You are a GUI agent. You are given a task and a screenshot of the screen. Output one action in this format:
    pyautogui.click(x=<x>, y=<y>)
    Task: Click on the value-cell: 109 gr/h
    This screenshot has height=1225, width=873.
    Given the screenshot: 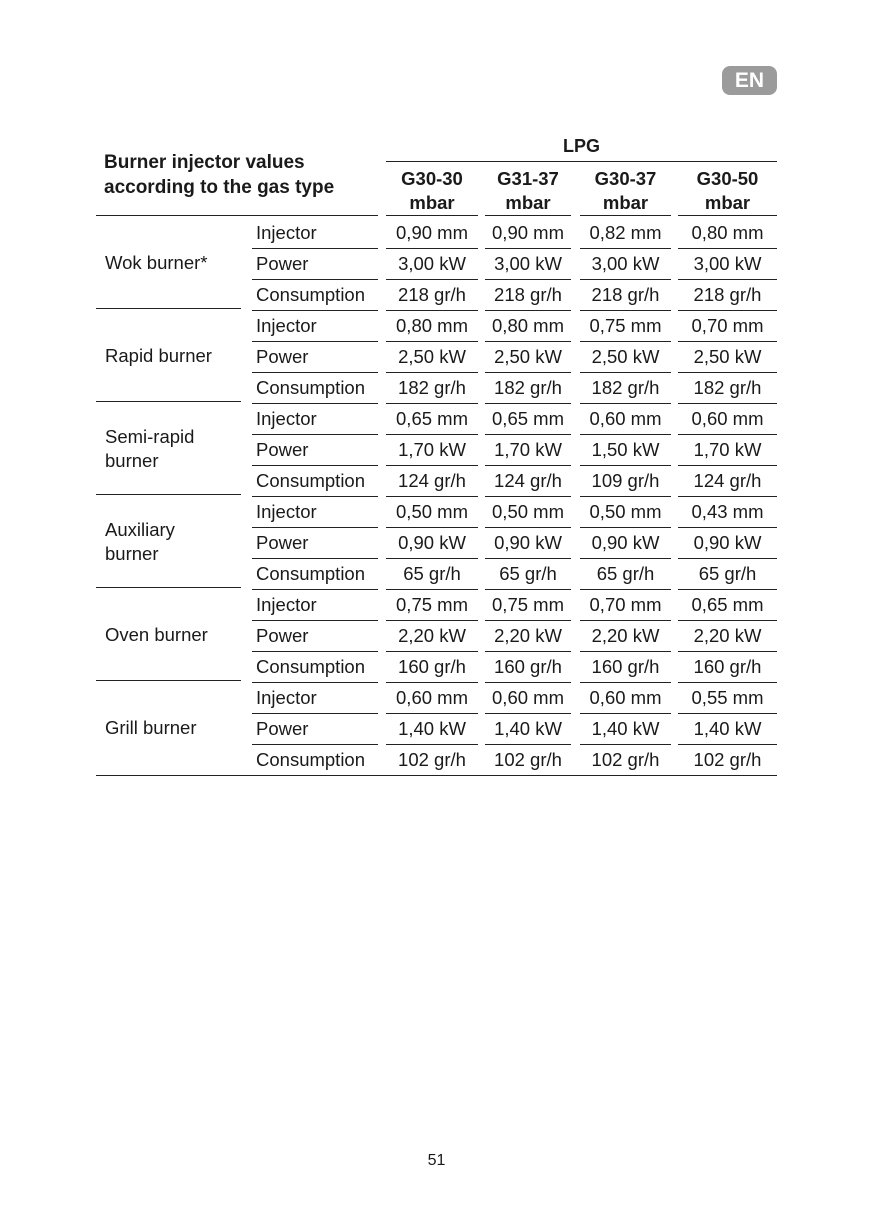 What is the action you would take?
    pyautogui.click(x=625, y=480)
    